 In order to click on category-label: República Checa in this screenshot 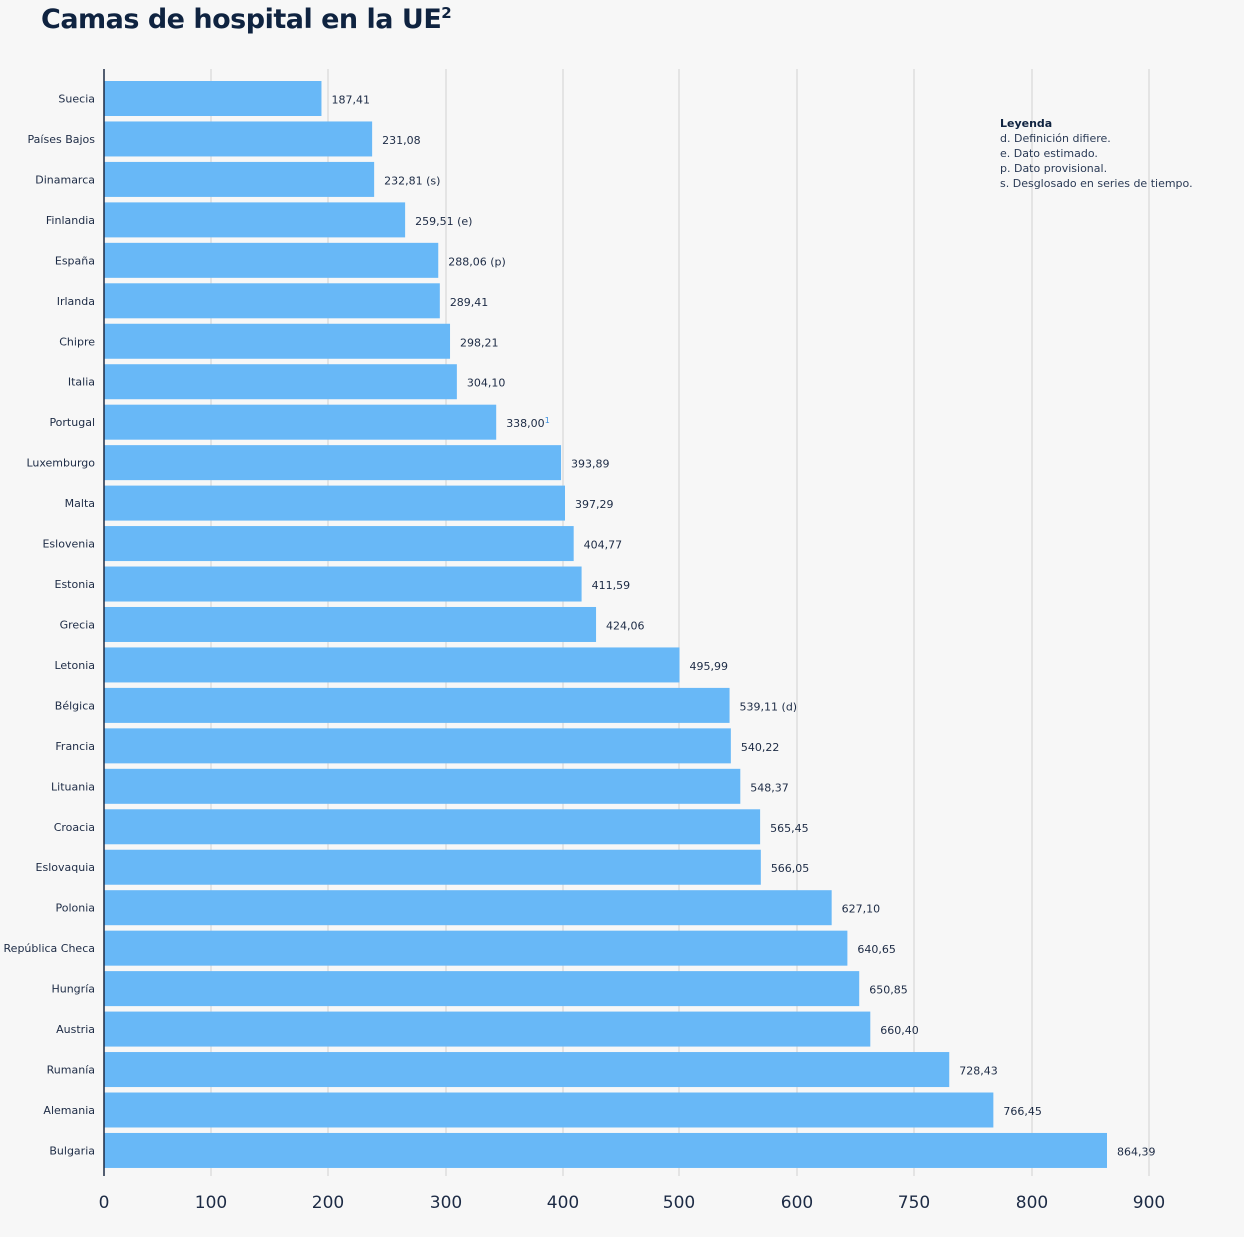, I will do `click(49, 948)`.